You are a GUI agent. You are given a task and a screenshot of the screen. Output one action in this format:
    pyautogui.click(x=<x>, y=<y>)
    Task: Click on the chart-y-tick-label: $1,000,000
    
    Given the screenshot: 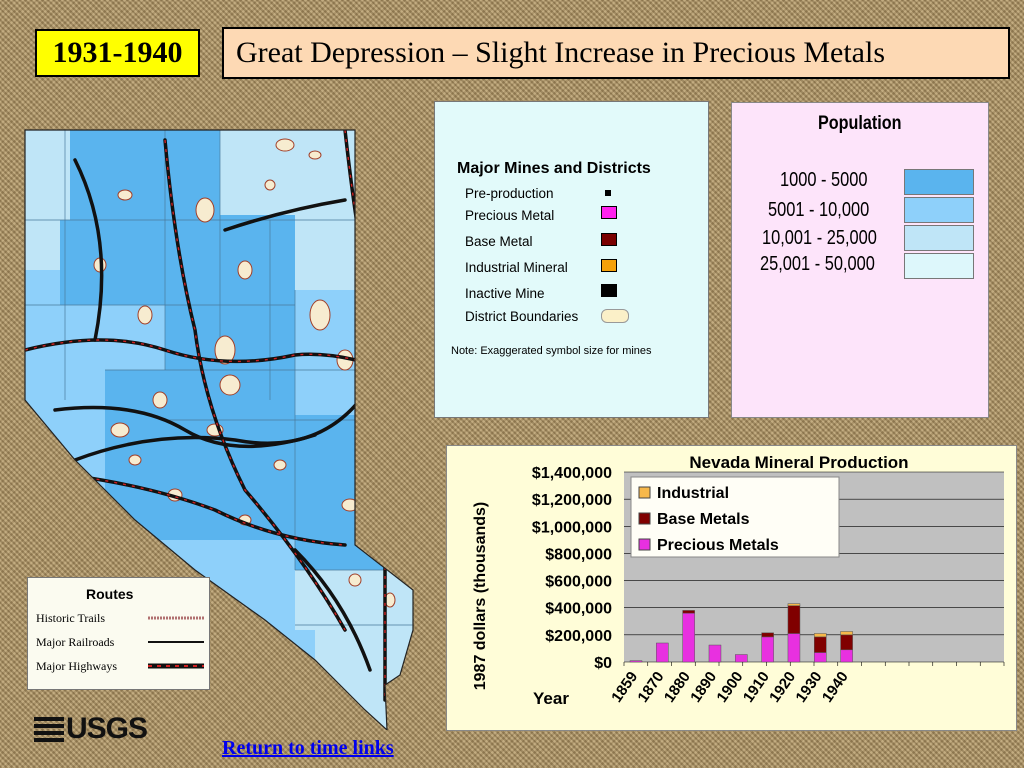 What is the action you would take?
    pyautogui.click(x=572, y=527)
    